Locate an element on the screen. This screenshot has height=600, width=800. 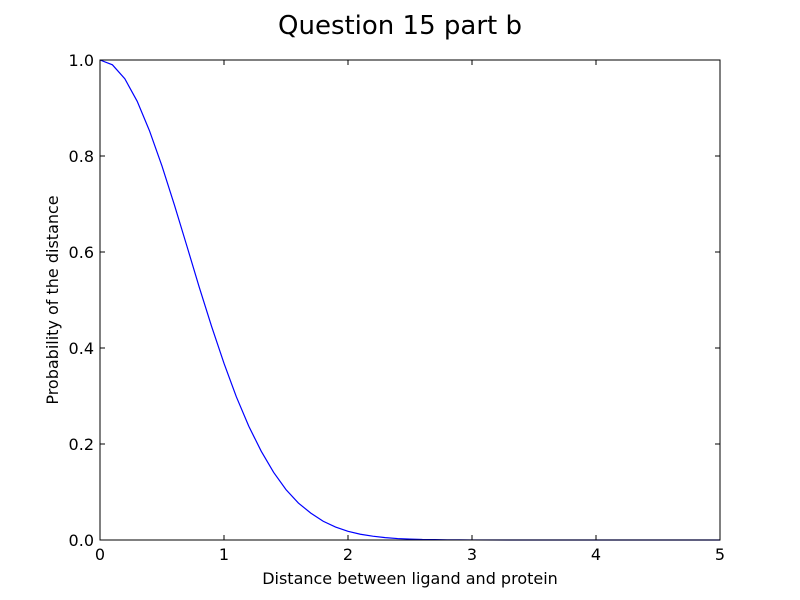
y-tick-label: 0.0 is located at coordinates (81, 540).